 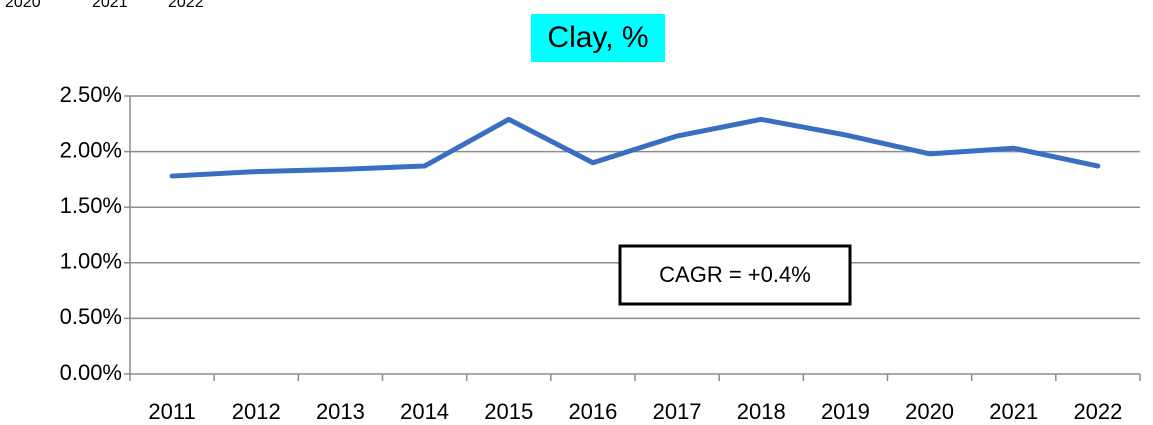 I want to click on x-tick-label: 2018, so click(x=761, y=411).